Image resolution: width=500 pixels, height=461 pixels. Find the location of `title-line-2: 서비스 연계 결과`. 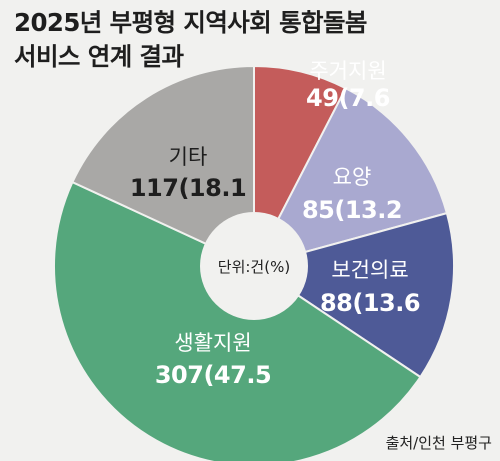

title-line-2: 서비스 연계 결과 is located at coordinates (99, 56).